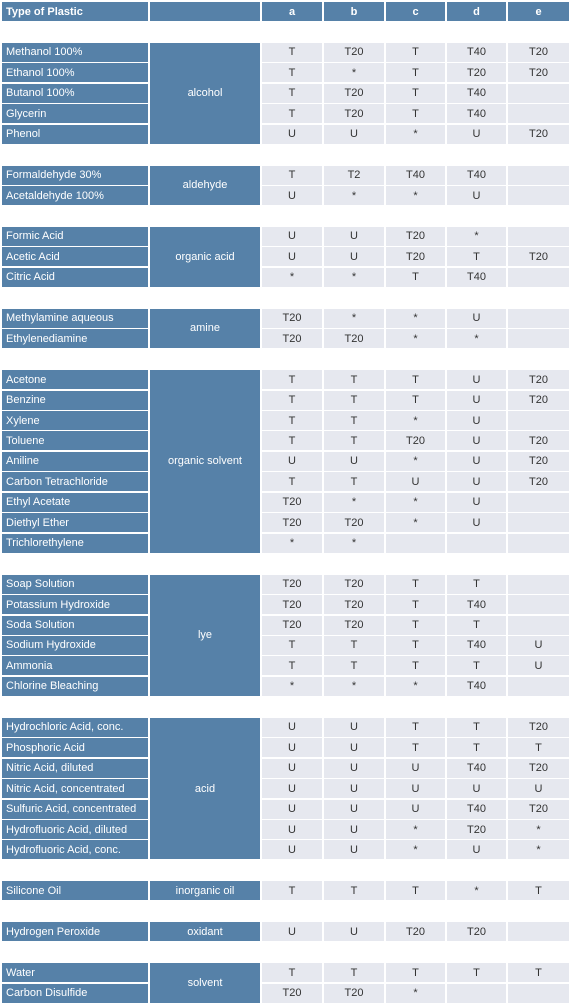  I want to click on column-header: d, so click(476, 11).